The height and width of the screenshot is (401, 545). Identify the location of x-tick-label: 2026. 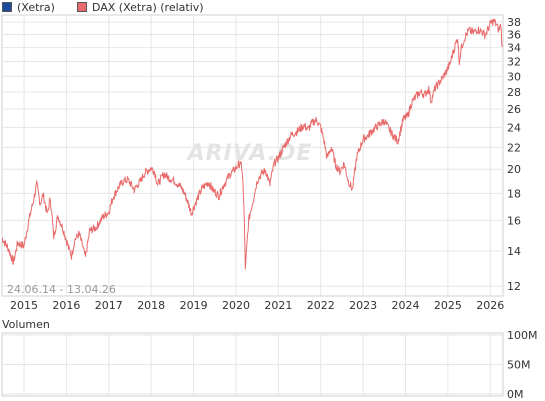
(490, 305).